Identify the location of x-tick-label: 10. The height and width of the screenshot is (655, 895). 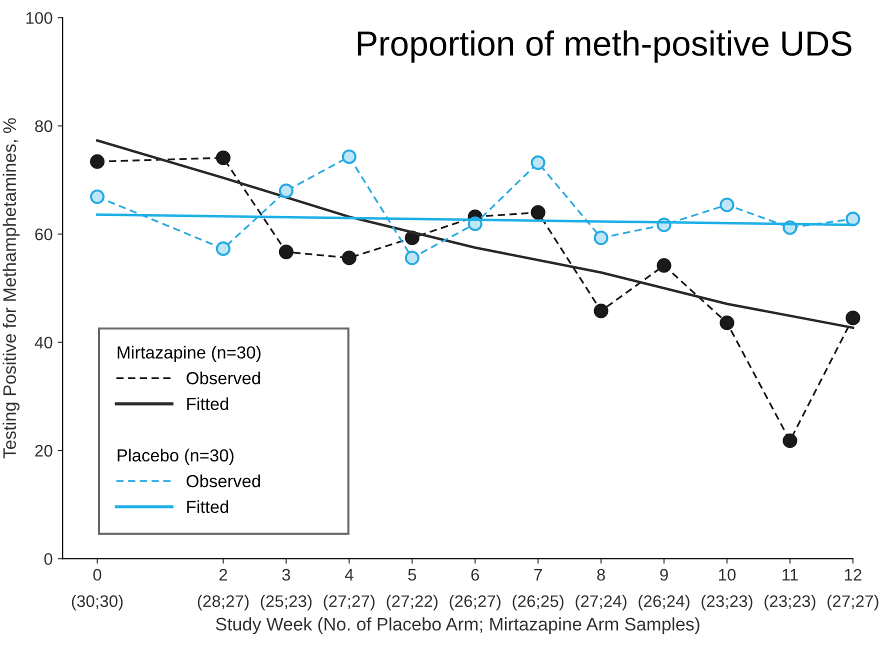
(727, 574).